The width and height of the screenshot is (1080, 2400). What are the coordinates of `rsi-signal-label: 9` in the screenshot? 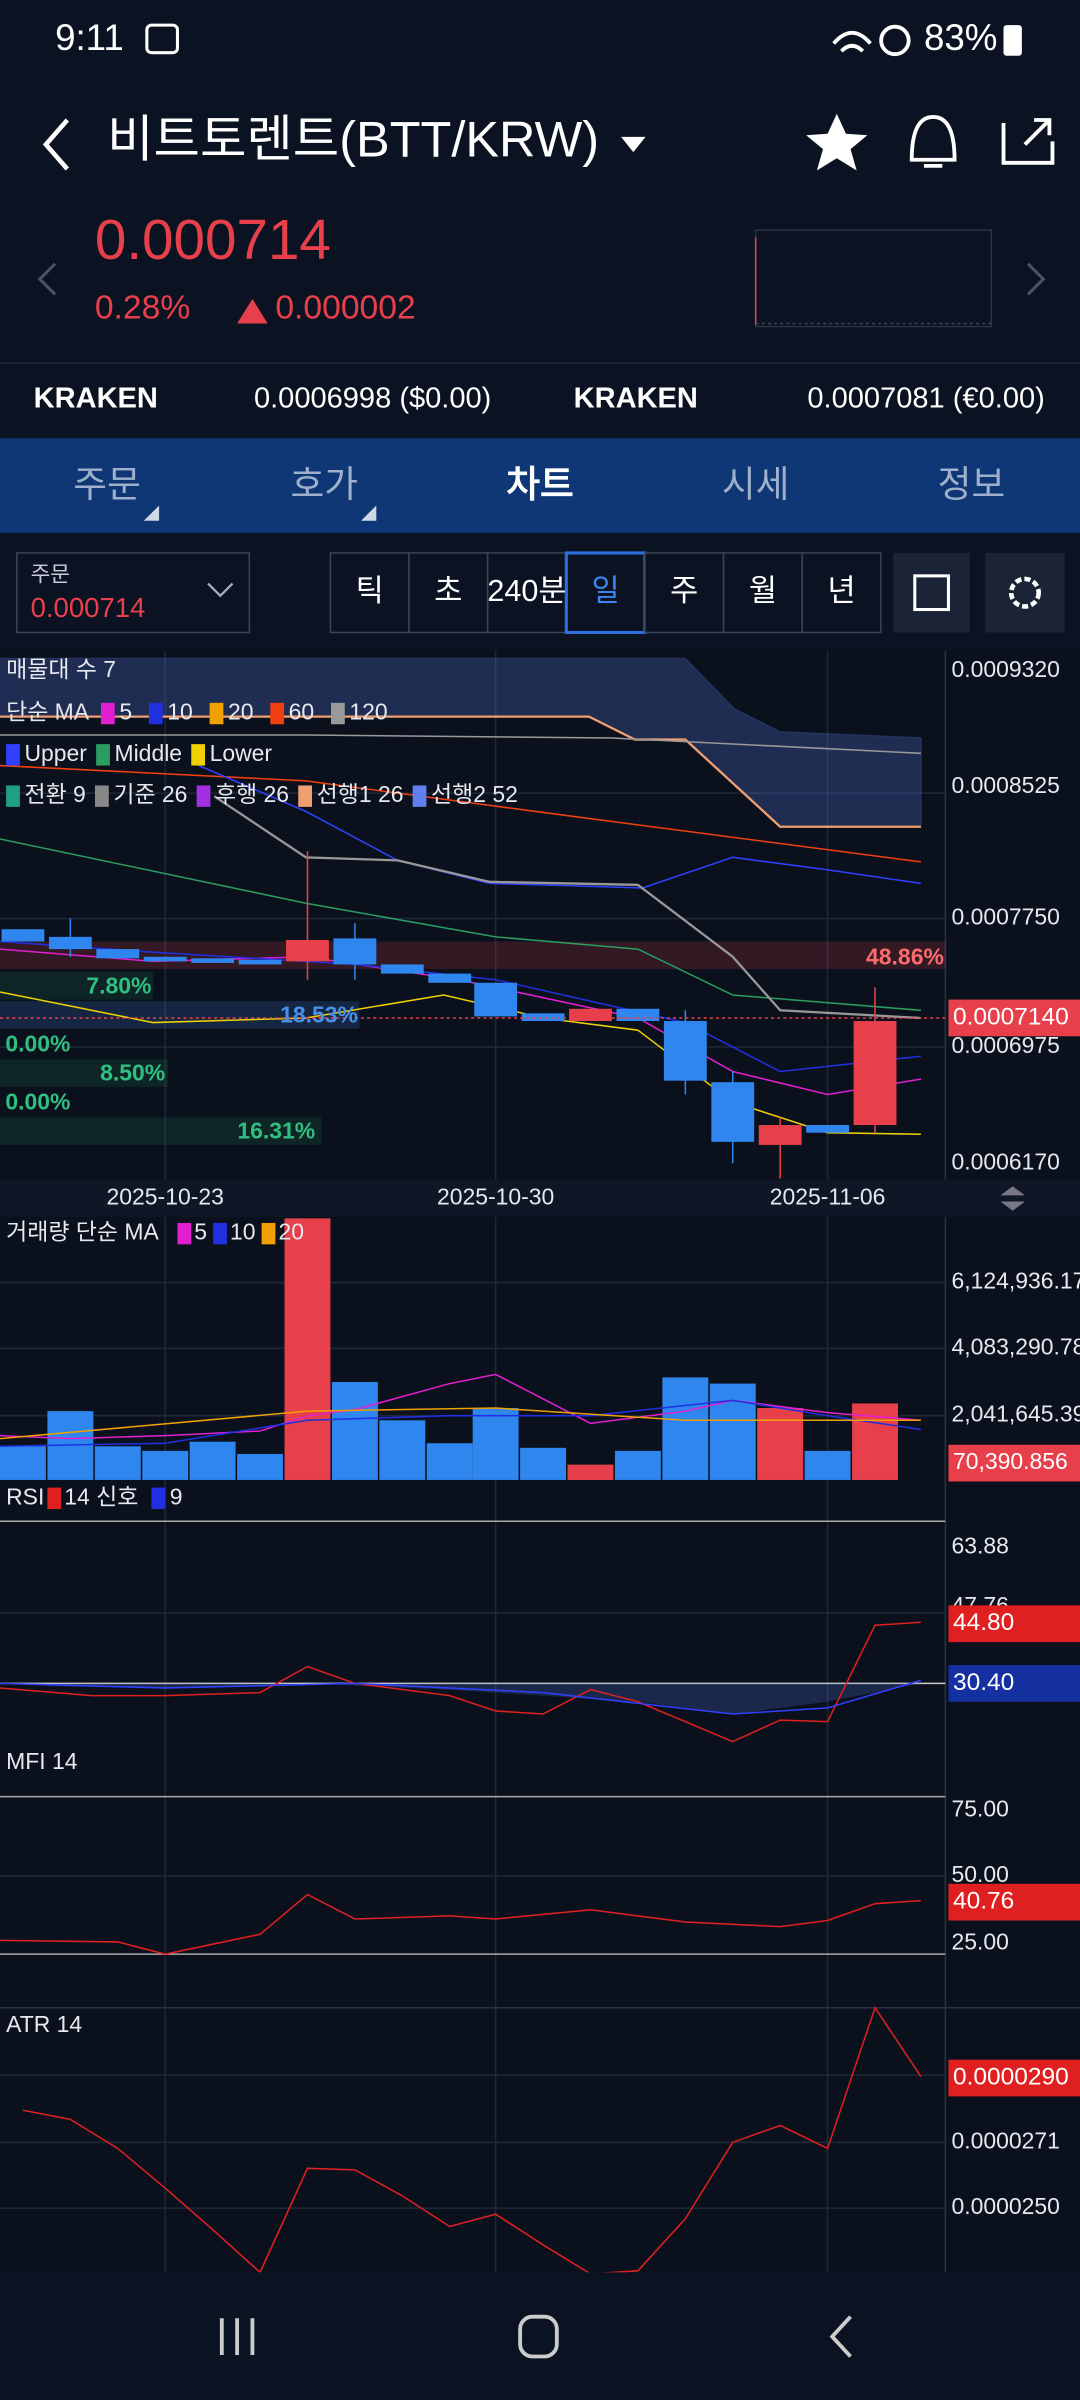 It's located at (176, 1496).